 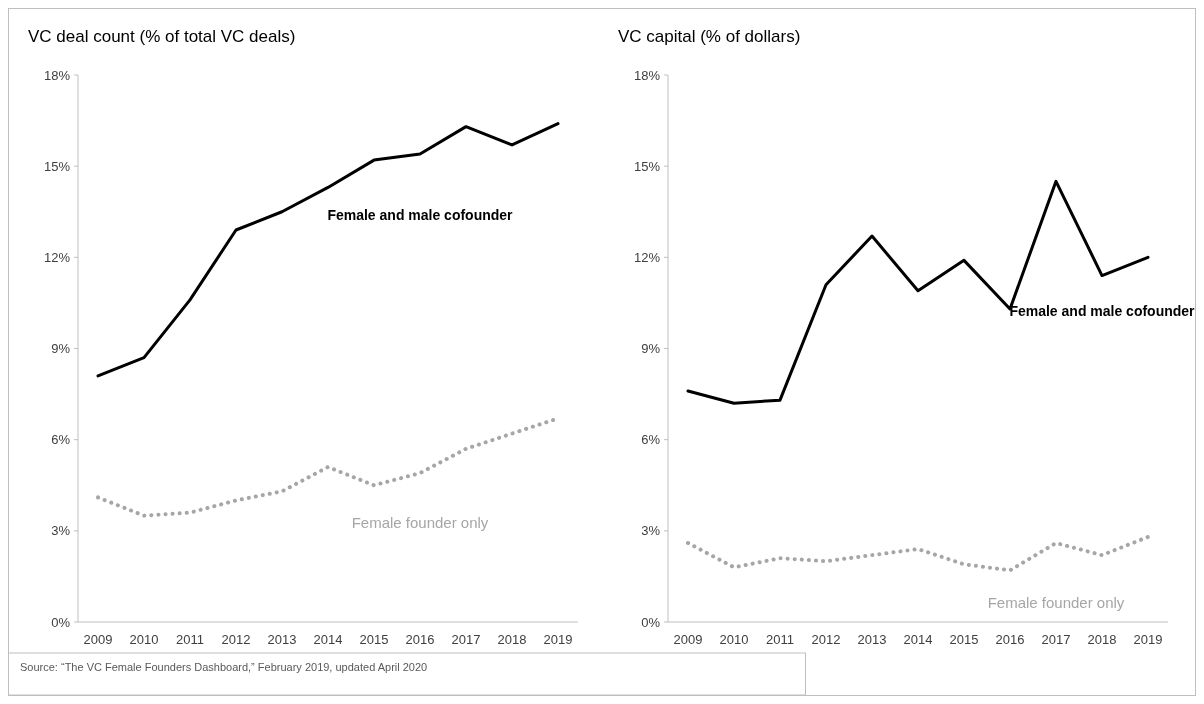 What do you see at coordinates (224, 667) in the screenshot?
I see `source-note: Source: “The VC Female Founders Dashboard,” February 2019, updated April 2020` at bounding box center [224, 667].